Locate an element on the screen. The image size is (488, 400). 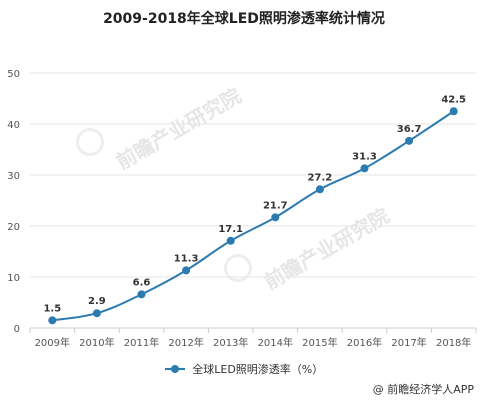
y-tick-label: 50 is located at coordinates (13, 74).